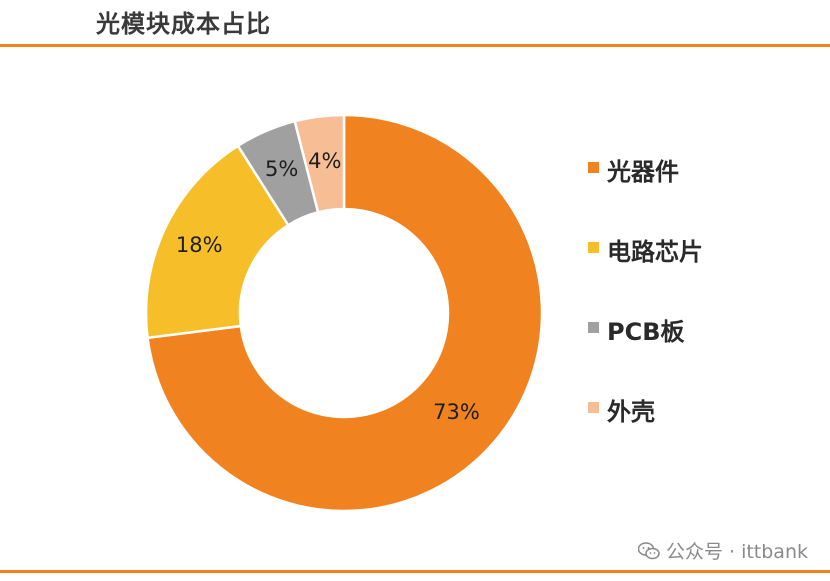 The height and width of the screenshot is (581, 830). I want to click on legend-item-housing: 外壳, so click(688, 430).